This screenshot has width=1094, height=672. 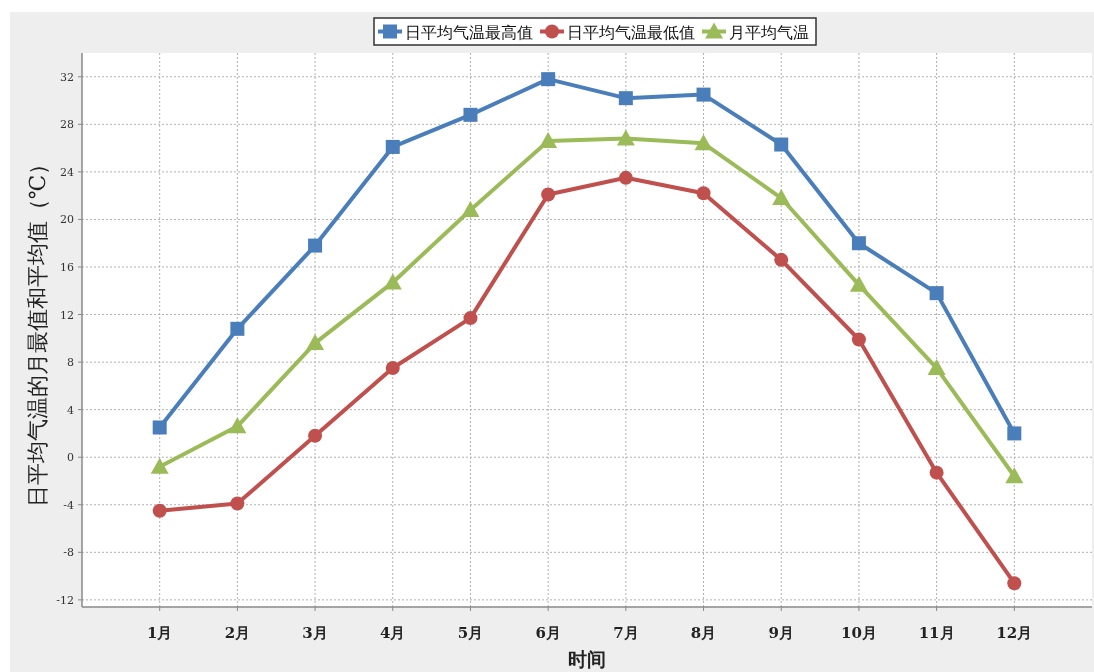 What do you see at coordinates (548, 633) in the screenshot?
I see `x-tick-label: 6月` at bounding box center [548, 633].